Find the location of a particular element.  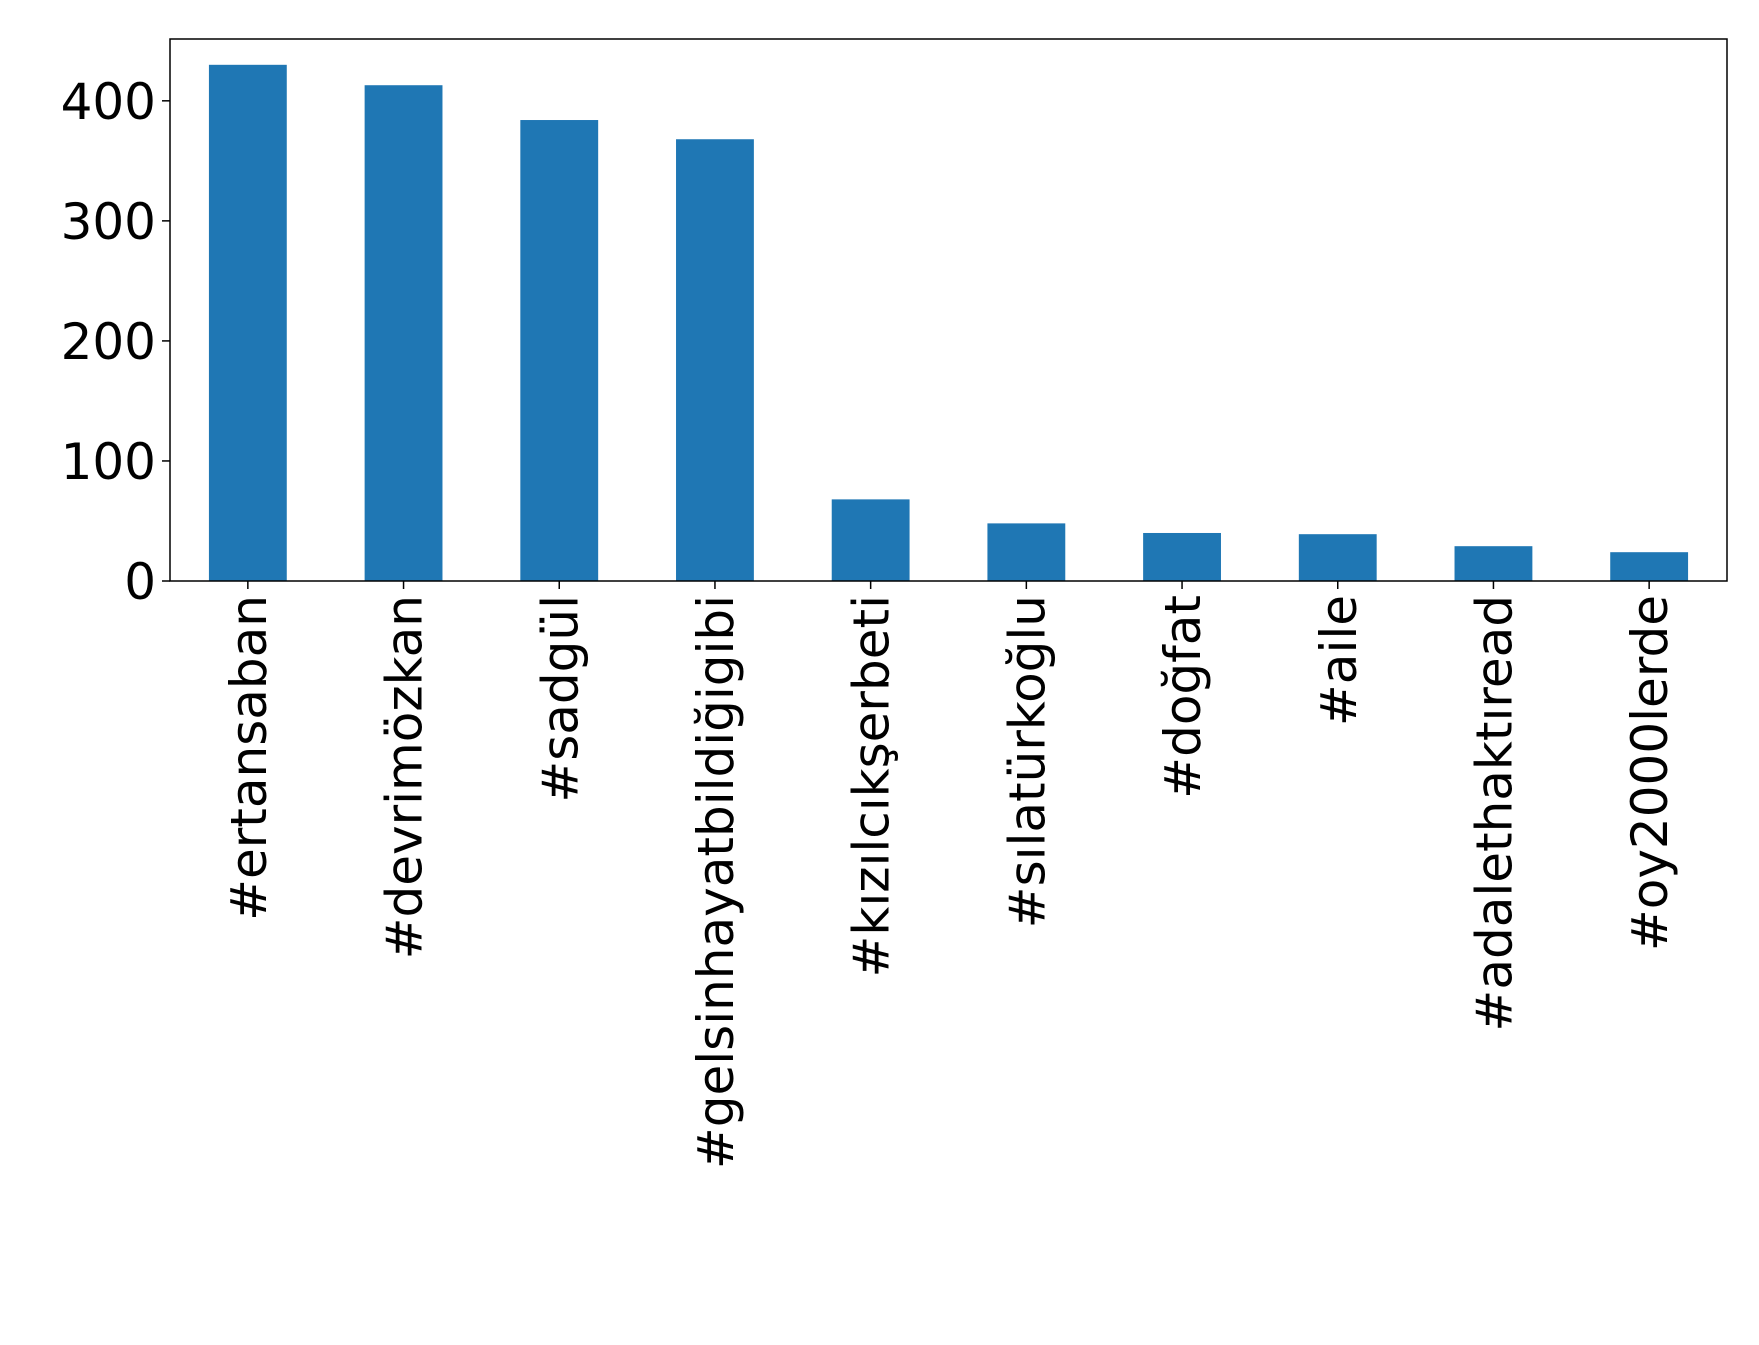

x-tick-label: #sılatürkoğlu is located at coordinates (1027, 761).